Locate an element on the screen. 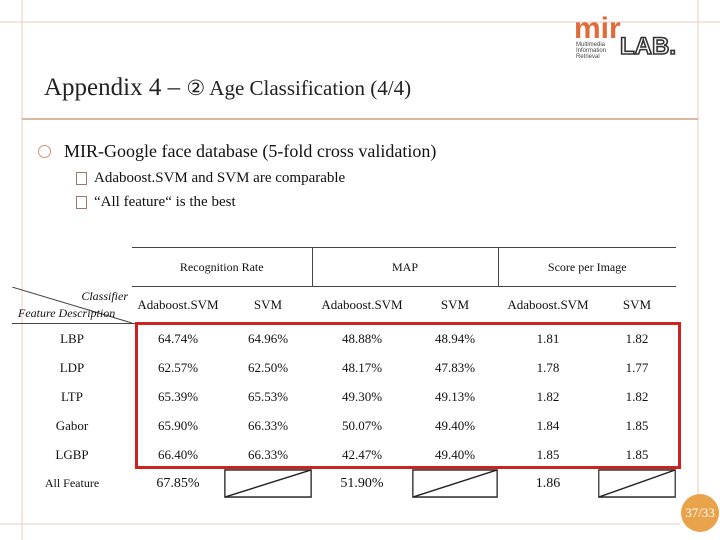 The width and height of the screenshot is (720, 540). corner-cell: Classifier Feature Description is located at coordinates (72, 305).